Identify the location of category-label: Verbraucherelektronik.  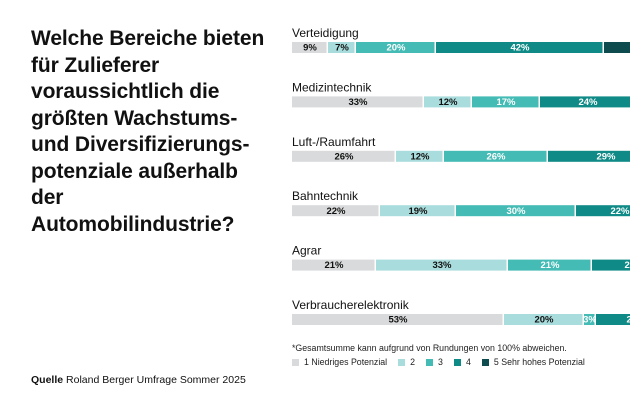
(351, 305).